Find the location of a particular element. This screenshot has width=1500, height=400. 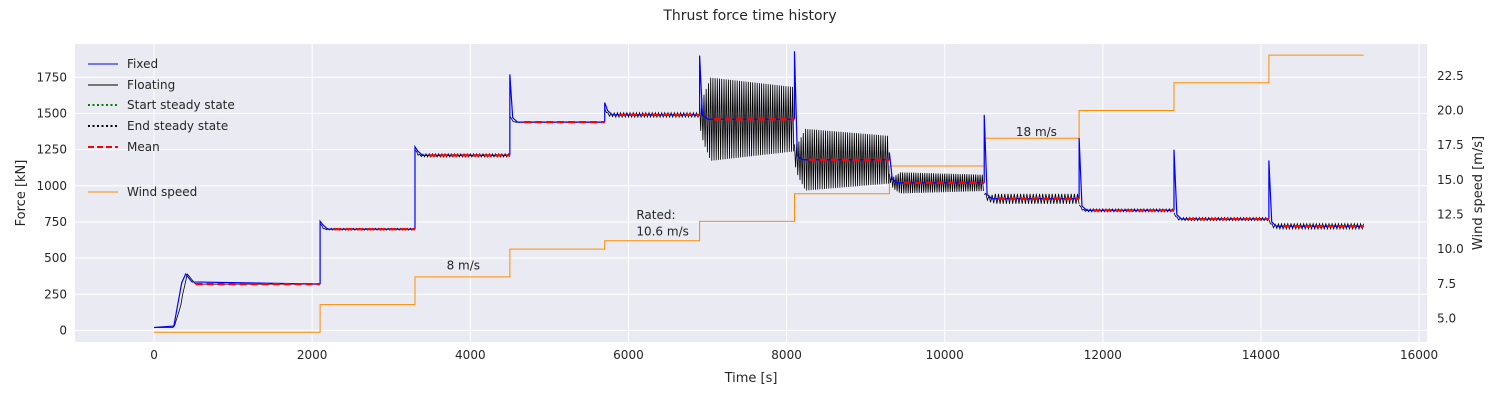

annotation-label: Rated: is located at coordinates (655, 215).